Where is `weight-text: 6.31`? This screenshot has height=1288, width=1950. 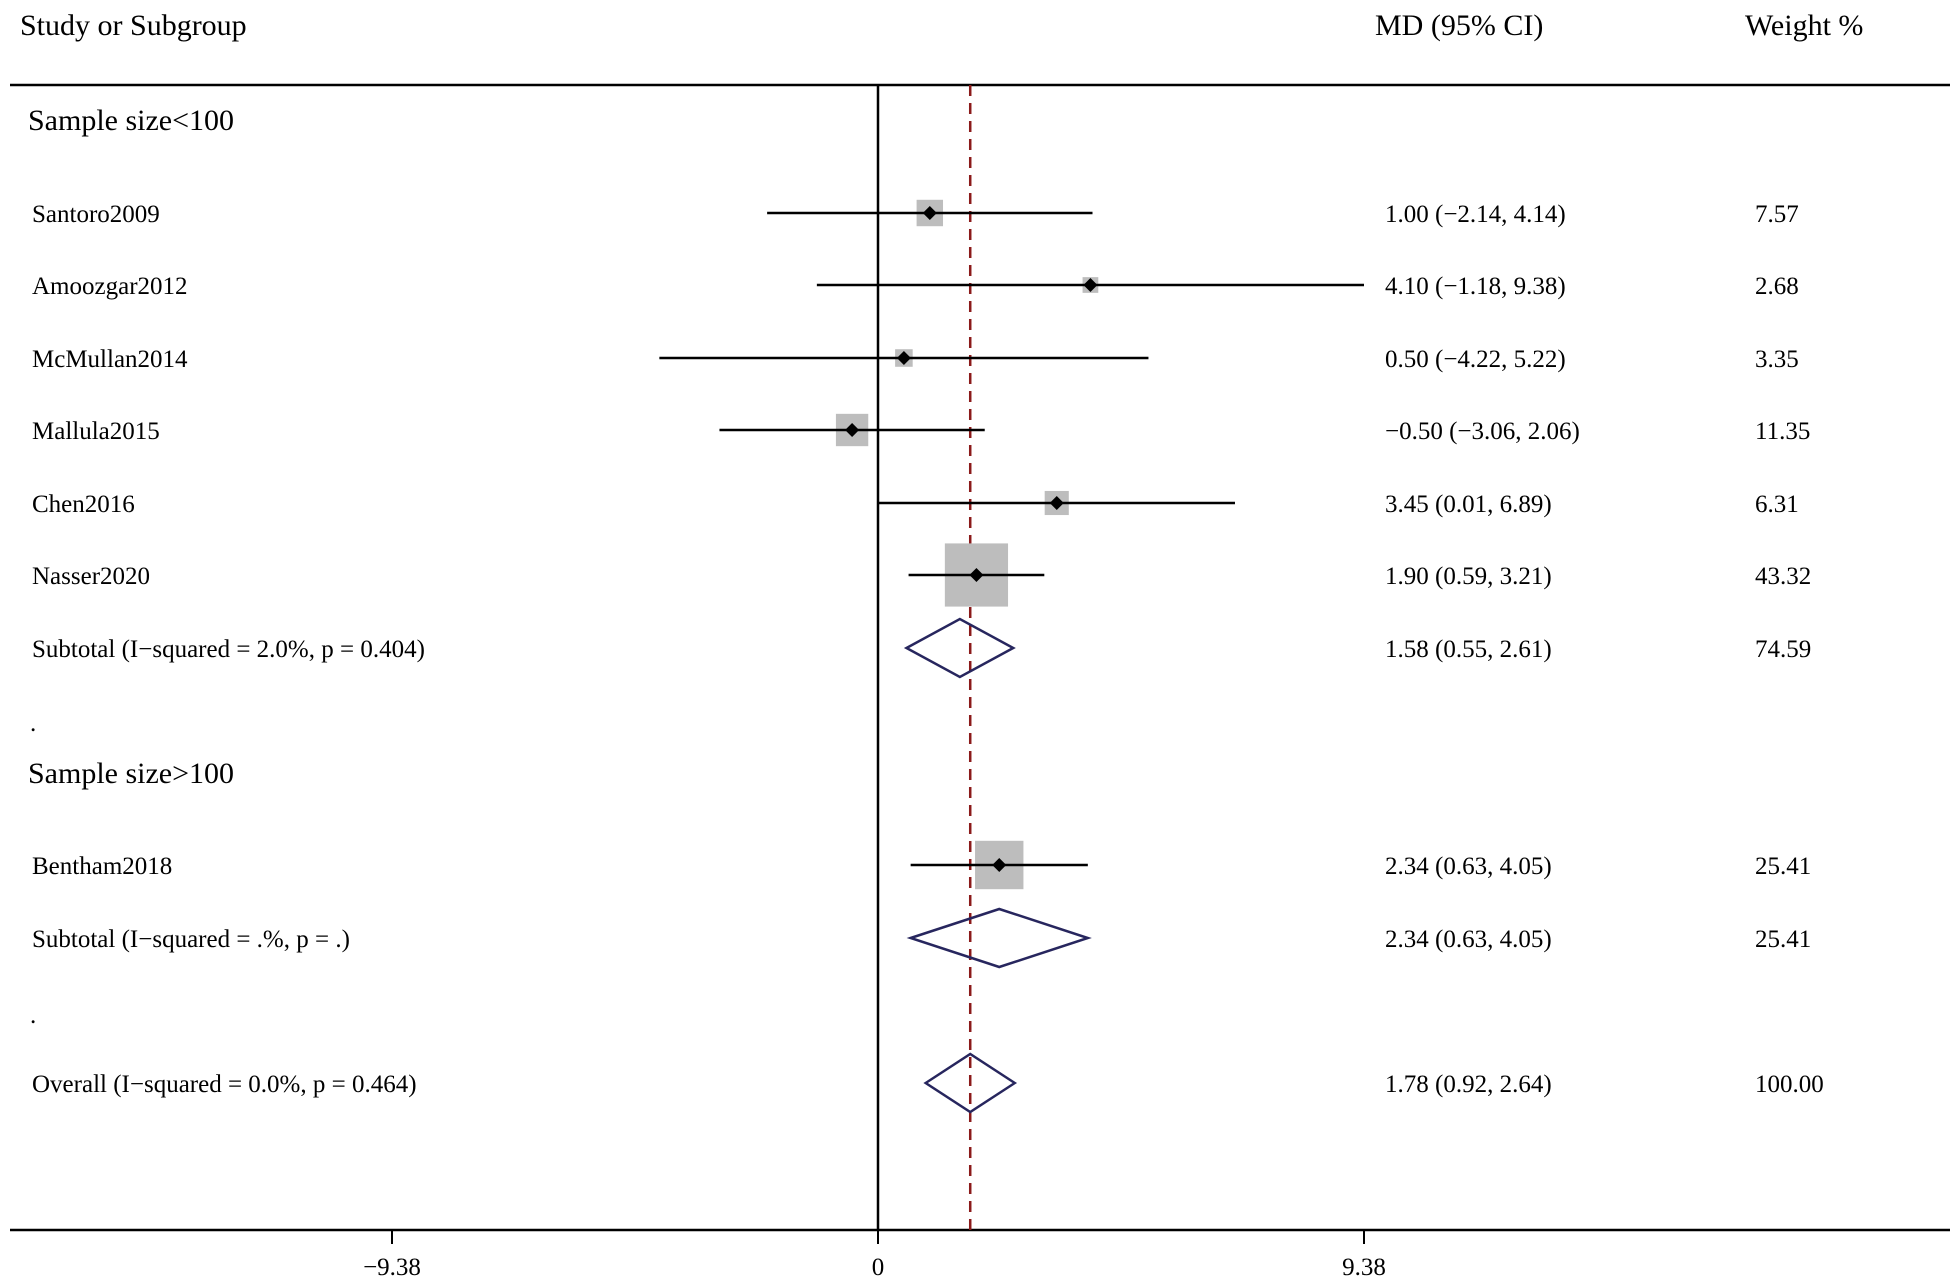 weight-text: 6.31 is located at coordinates (1777, 504).